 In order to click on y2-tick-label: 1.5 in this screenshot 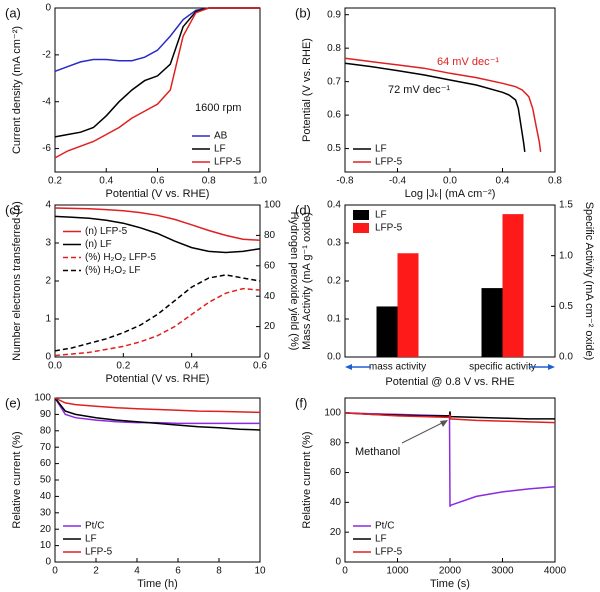, I will do `click(566, 205)`.